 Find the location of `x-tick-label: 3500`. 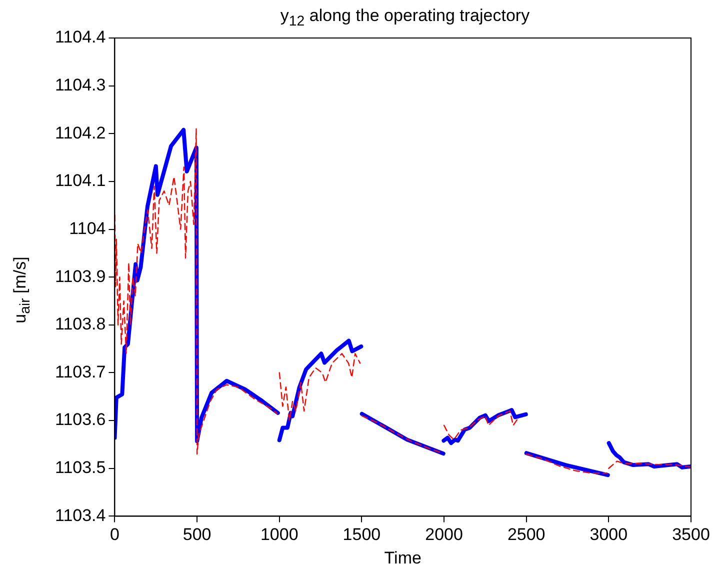

x-tick-label: 3500 is located at coordinates (691, 534).